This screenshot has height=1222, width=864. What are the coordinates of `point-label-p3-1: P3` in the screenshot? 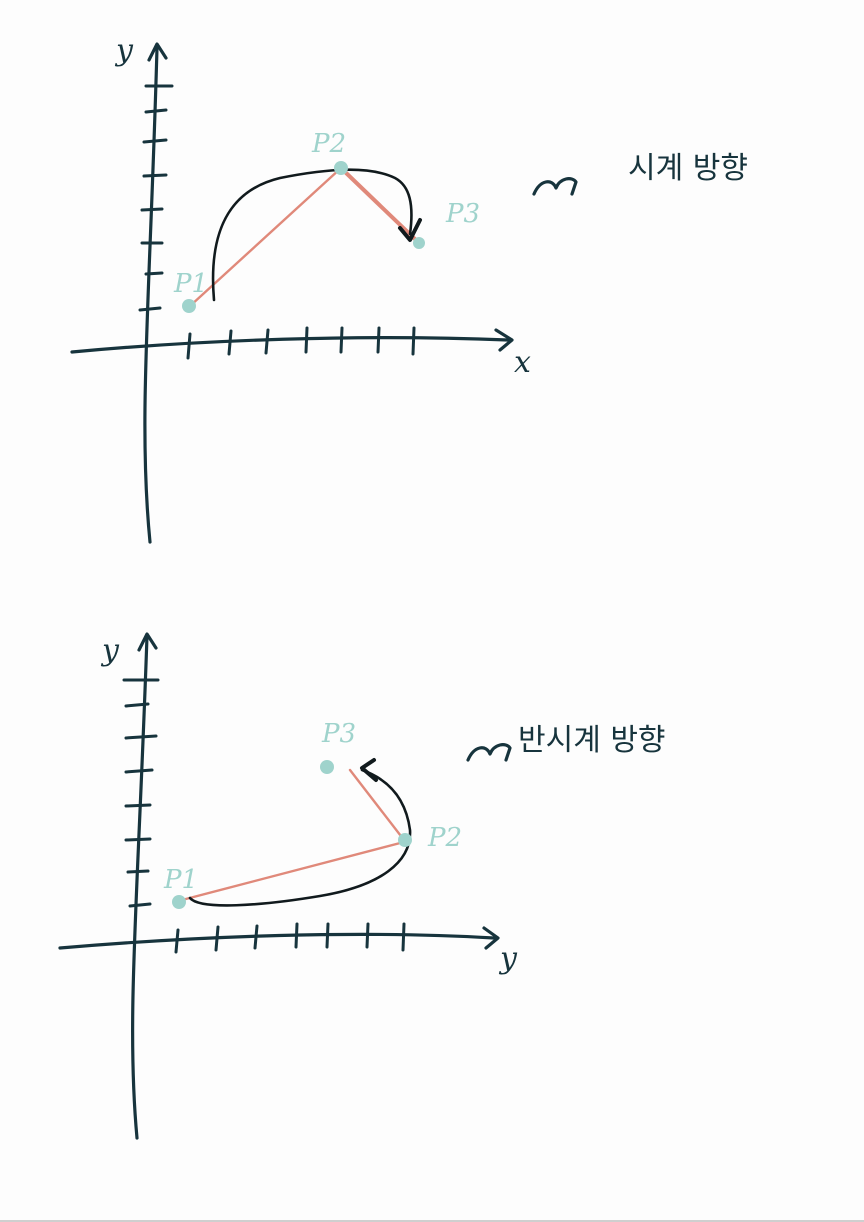 It's located at (462, 214).